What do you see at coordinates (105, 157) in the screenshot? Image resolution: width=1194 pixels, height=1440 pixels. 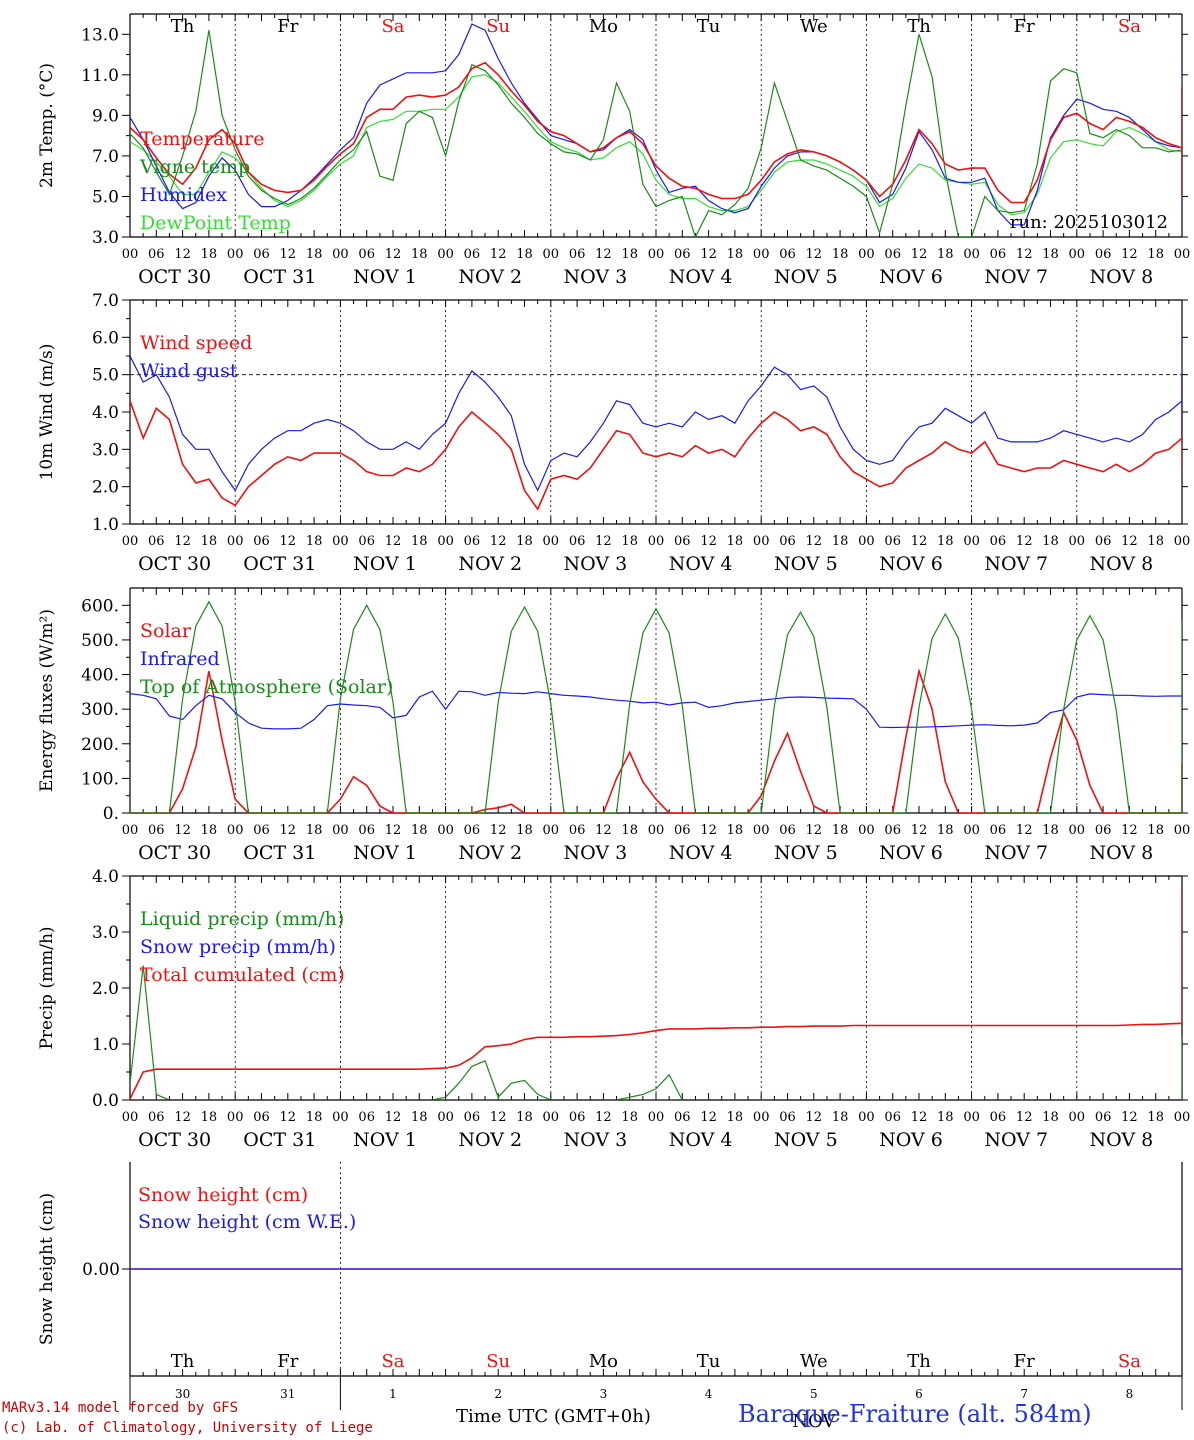 I see `temp-y-tick-label: 7.0` at bounding box center [105, 157].